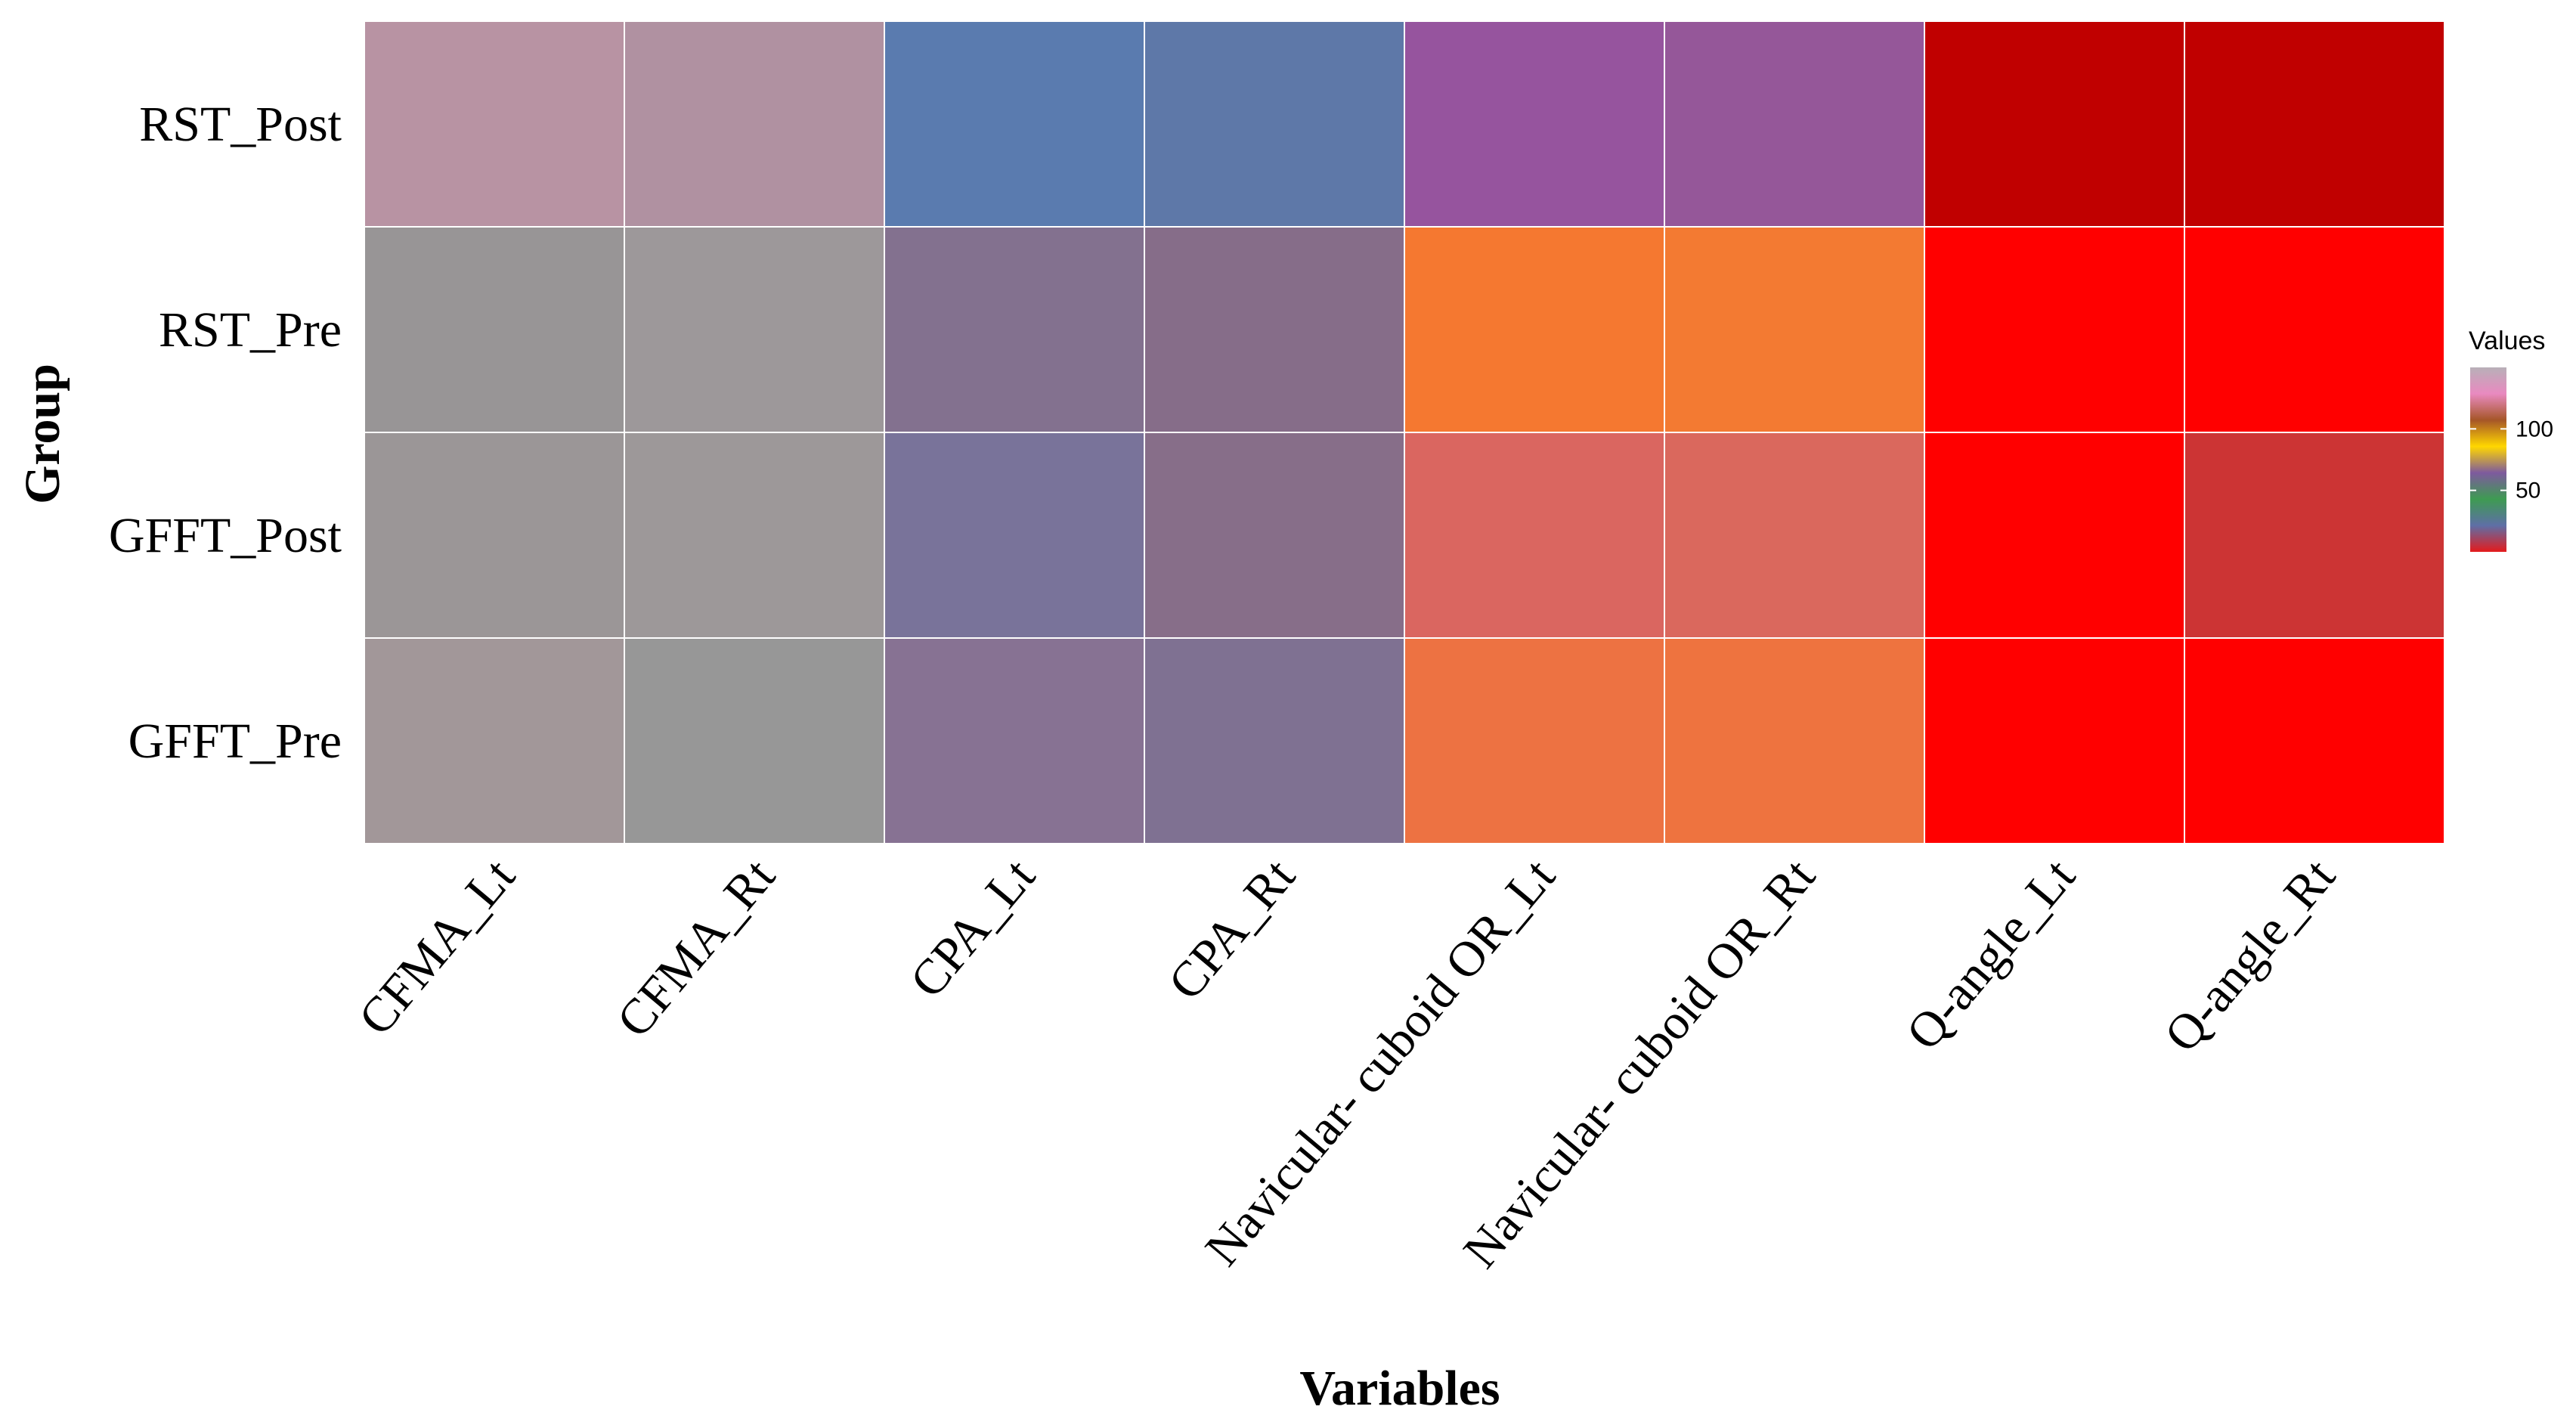  Describe the element at coordinates (1014, 740) in the screenshot. I see `heatmap-cell-GFFT_Pre-CPA_Lt` at that location.